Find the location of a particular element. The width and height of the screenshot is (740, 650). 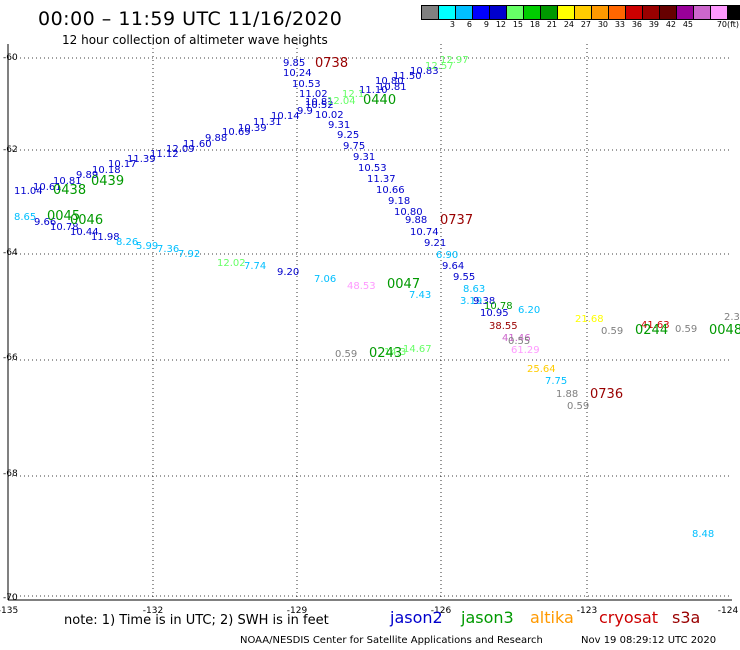

pass-time-label: 0243 is located at coordinates (385, 353).